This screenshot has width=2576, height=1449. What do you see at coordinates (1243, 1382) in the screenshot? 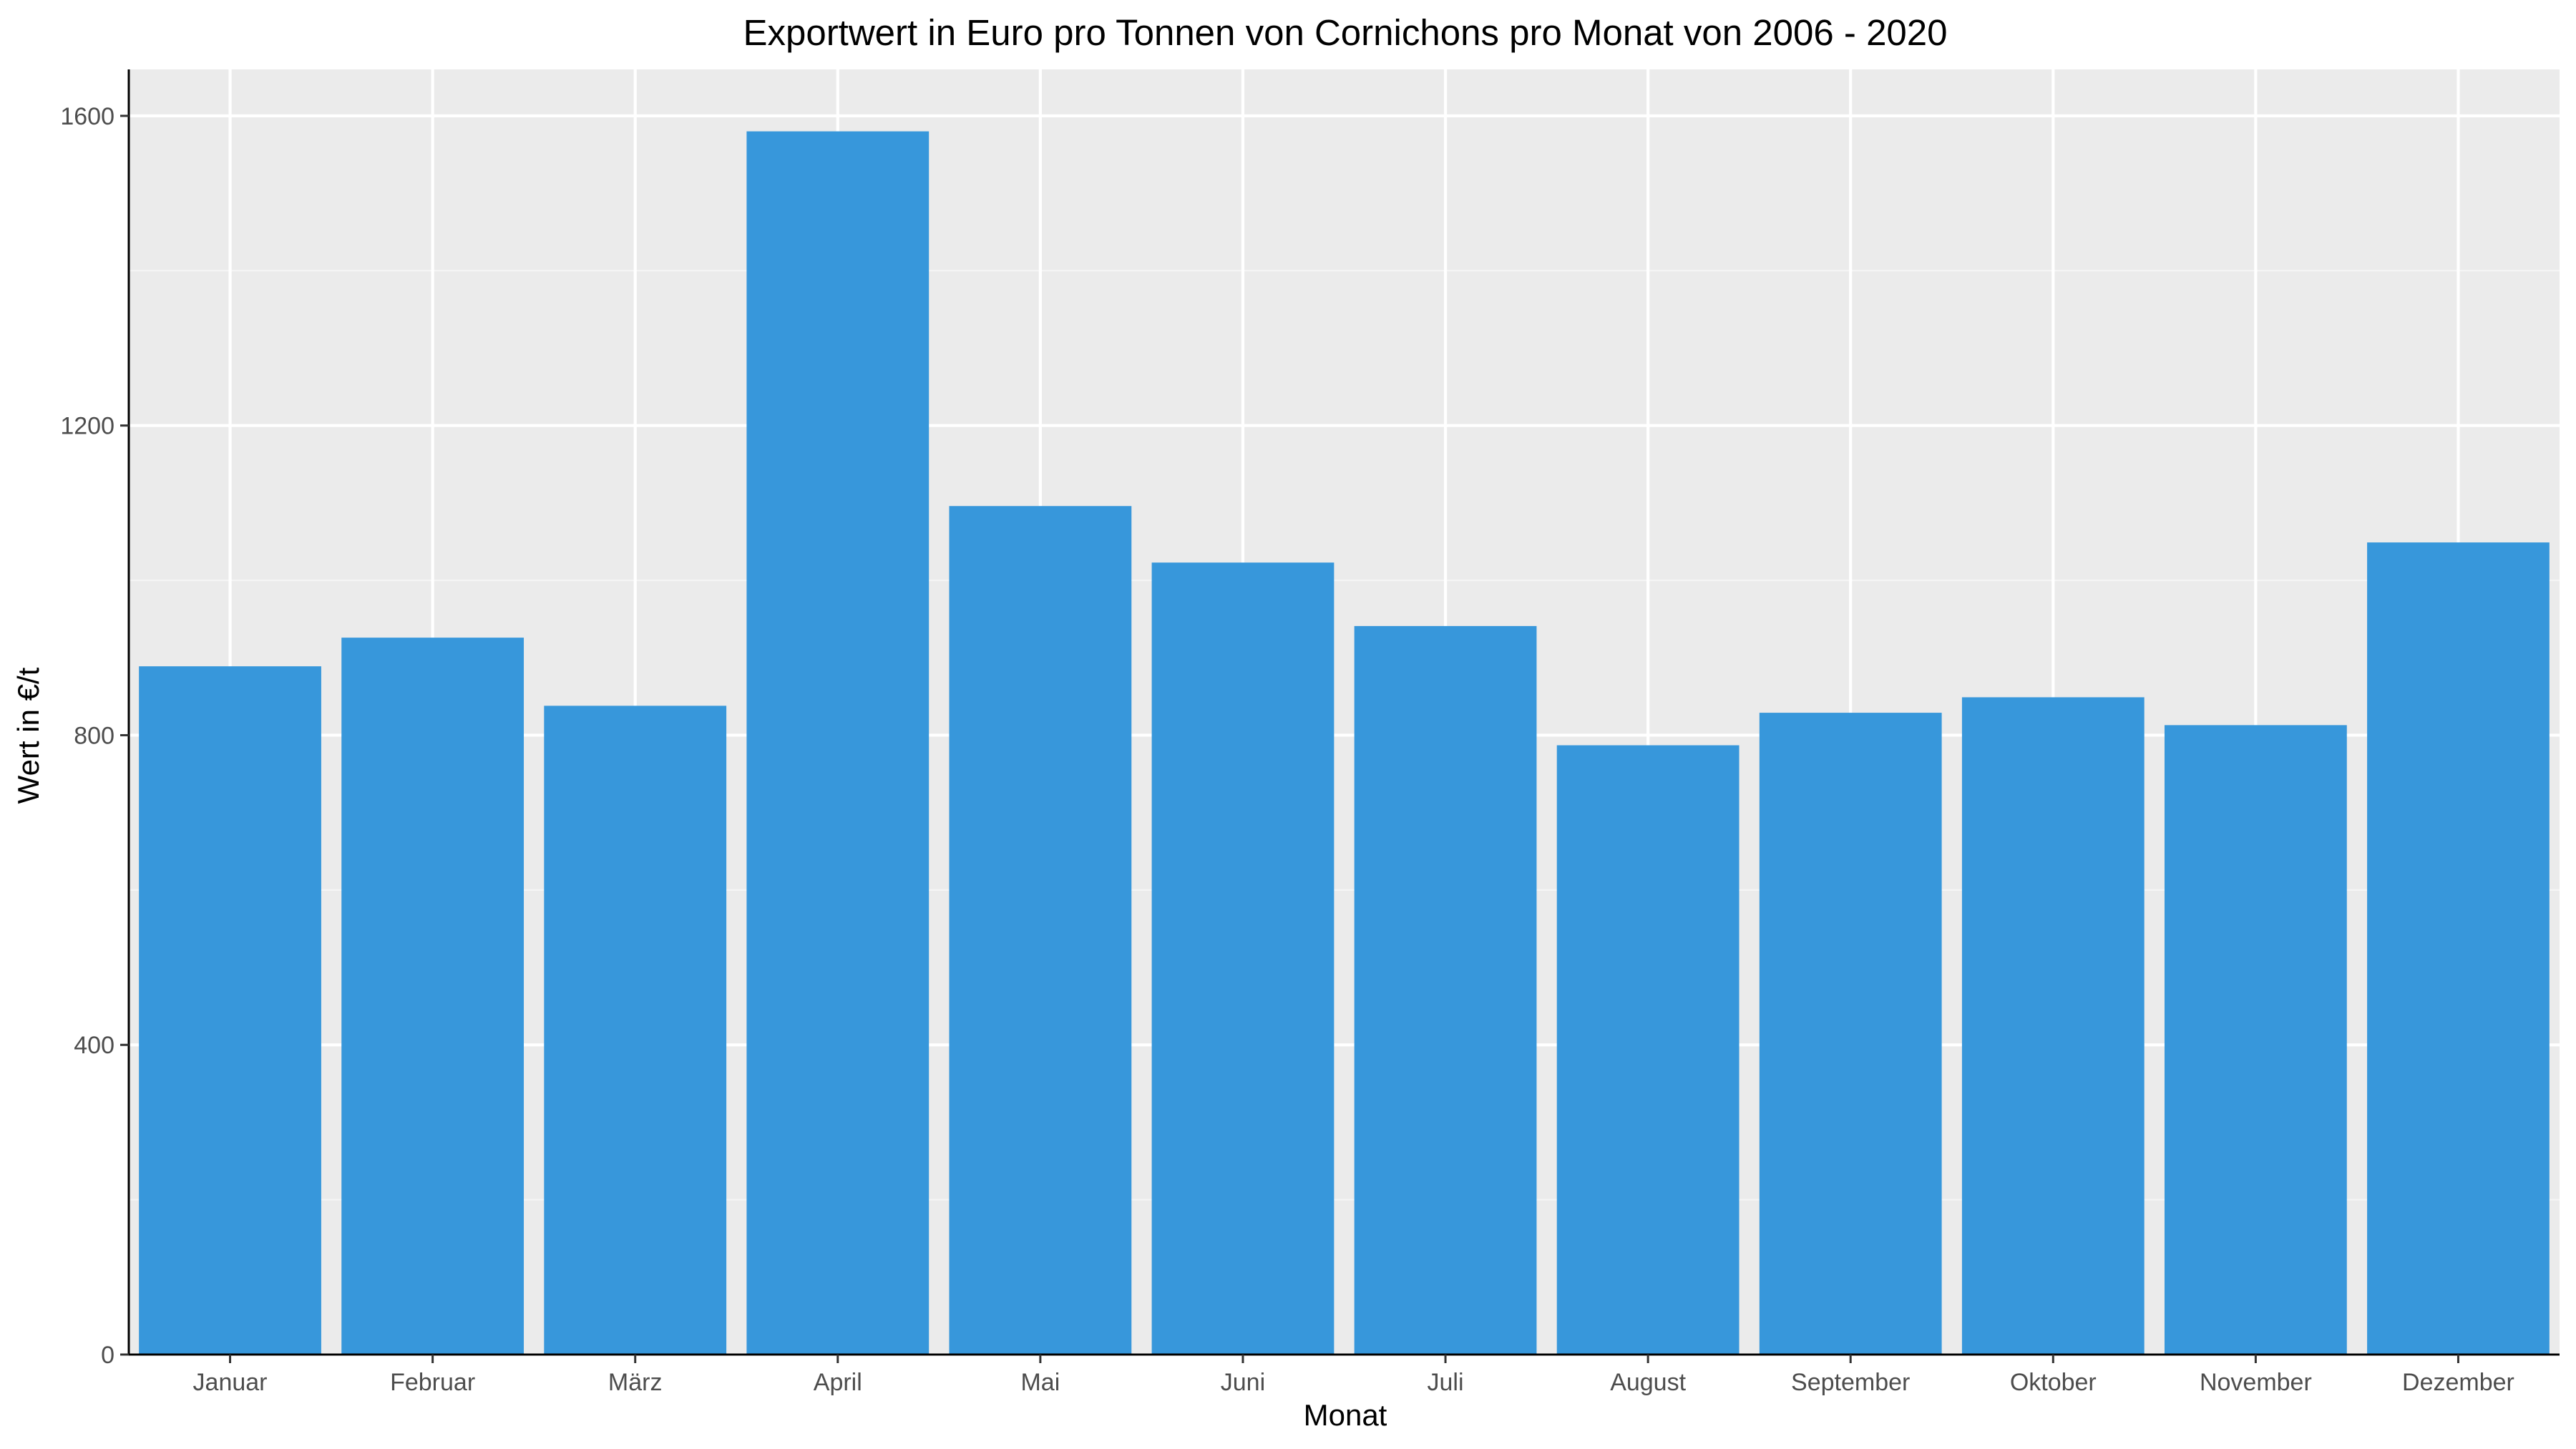
I see `x-tick-label: Juni` at bounding box center [1243, 1382].